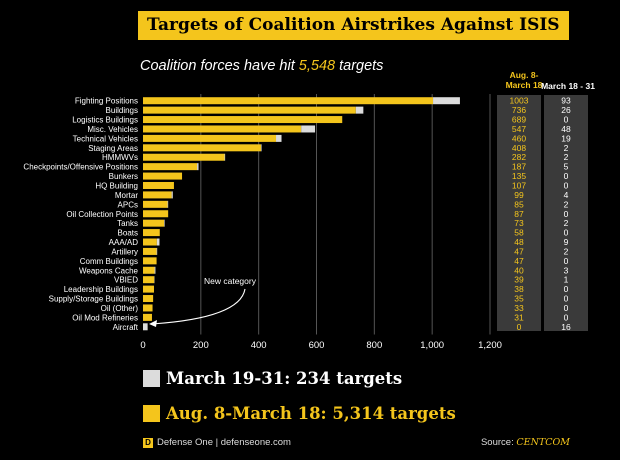  I want to click on aug-value: 58, so click(519, 233).